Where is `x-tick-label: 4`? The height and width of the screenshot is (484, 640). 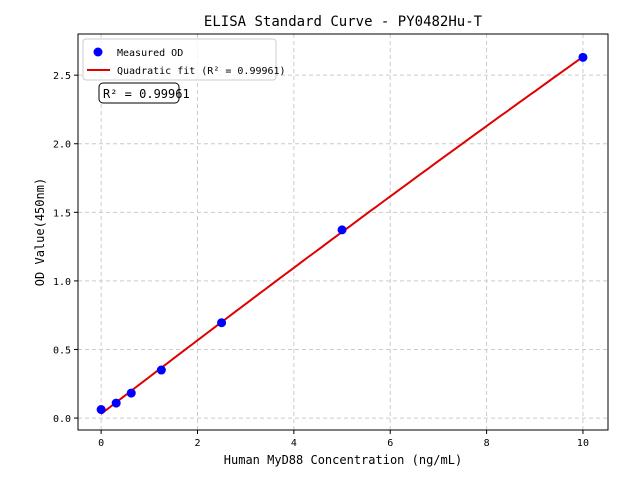
x-tick-label: 4 is located at coordinates (294, 443).